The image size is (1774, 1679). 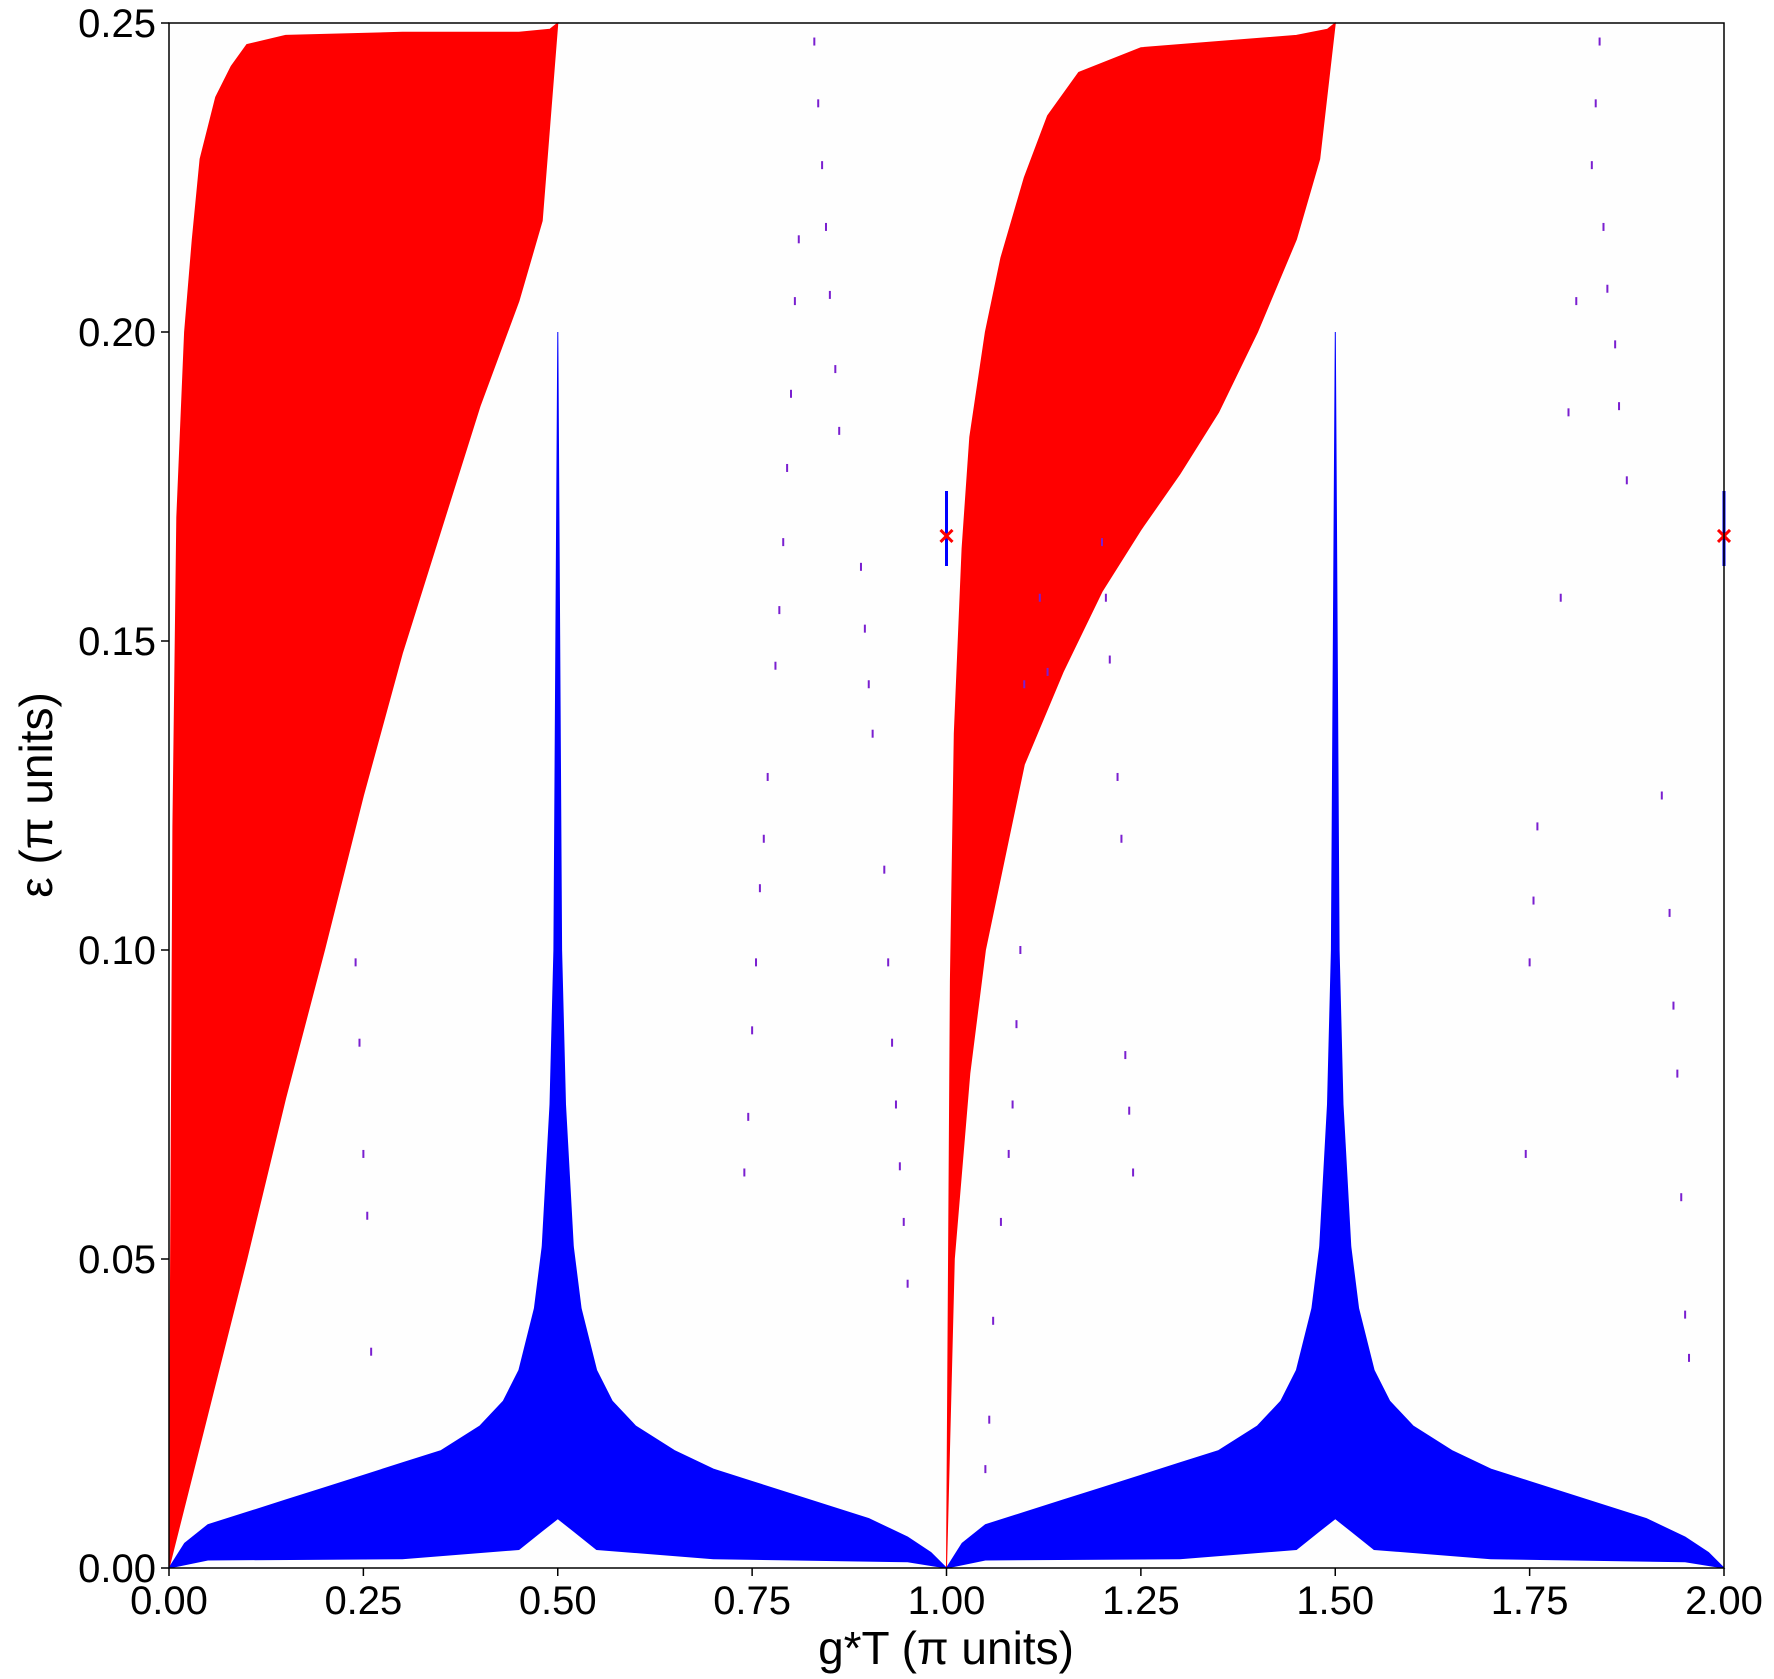 What do you see at coordinates (36, 795) in the screenshot?
I see `y-axis-label: ε (π units)` at bounding box center [36, 795].